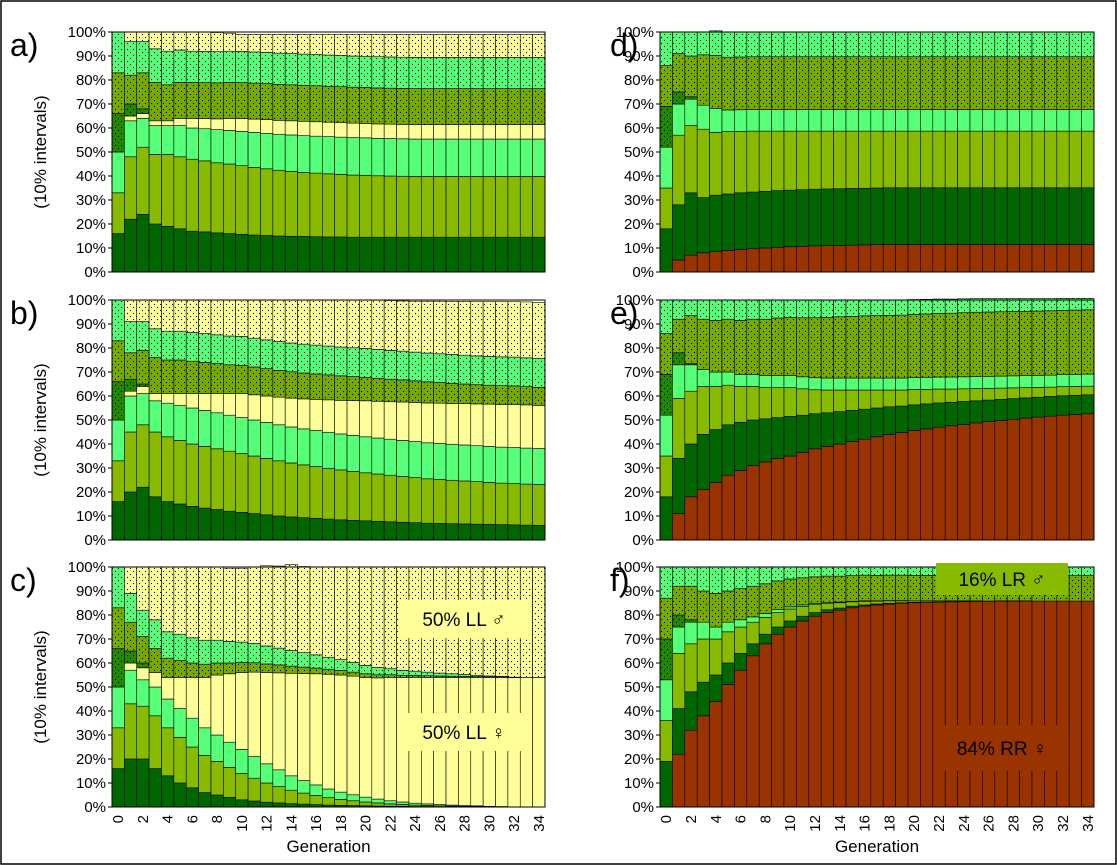  I want to click on x-tick-label: 18, so click(341, 823).